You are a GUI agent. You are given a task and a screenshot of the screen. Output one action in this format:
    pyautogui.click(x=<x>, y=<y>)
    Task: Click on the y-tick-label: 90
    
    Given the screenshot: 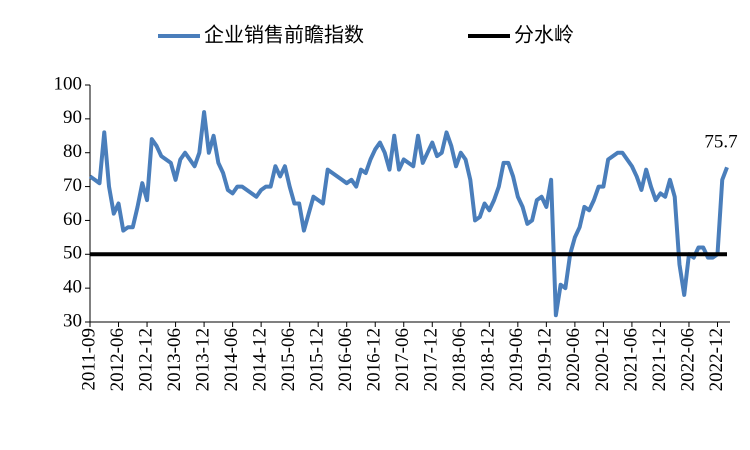 What is the action you would take?
    pyautogui.click(x=72, y=117)
    